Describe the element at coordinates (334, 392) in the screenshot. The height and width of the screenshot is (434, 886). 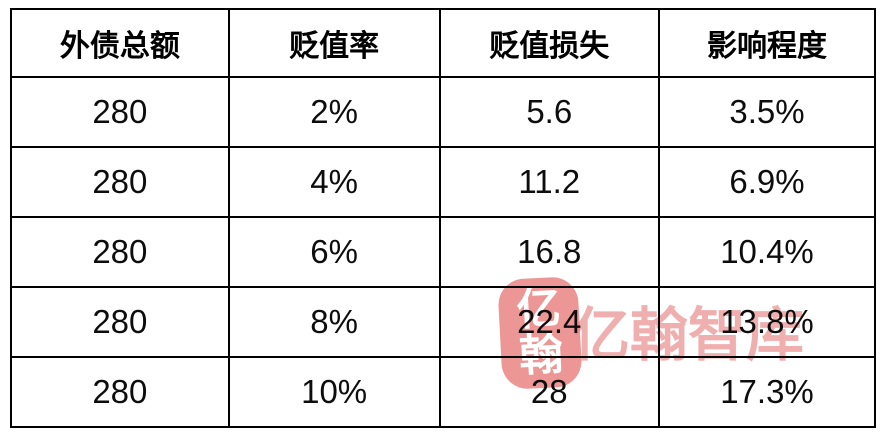
I see `cell-depreciation-rate: 10%` at that location.